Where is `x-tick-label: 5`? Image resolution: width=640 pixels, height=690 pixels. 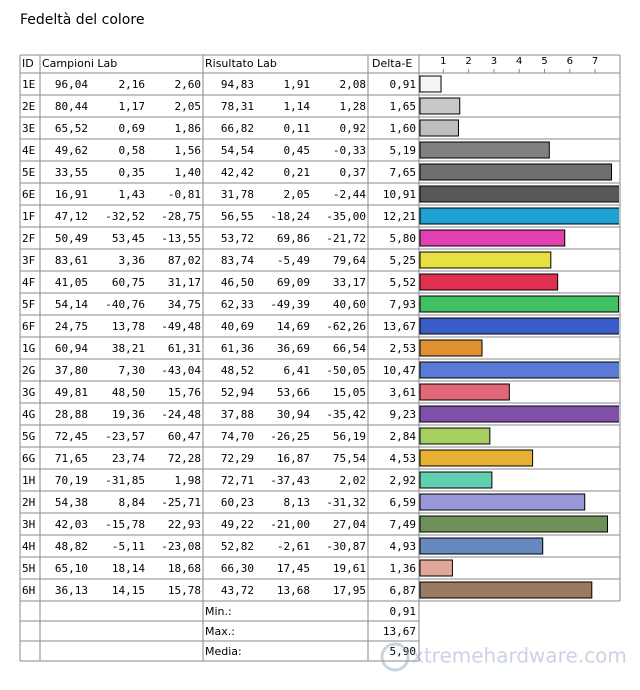
x-tick-label: 5 is located at coordinates (544, 61).